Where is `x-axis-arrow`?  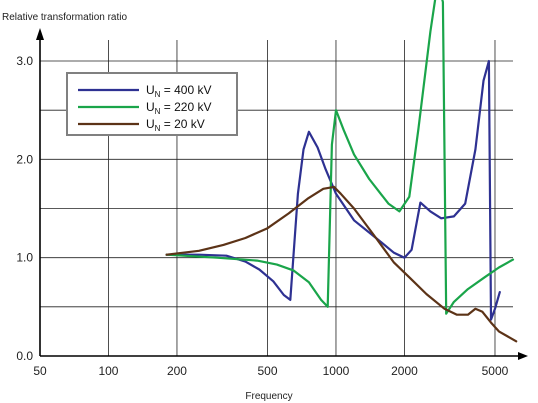
x-axis-arrow is located at coordinates (523, 356).